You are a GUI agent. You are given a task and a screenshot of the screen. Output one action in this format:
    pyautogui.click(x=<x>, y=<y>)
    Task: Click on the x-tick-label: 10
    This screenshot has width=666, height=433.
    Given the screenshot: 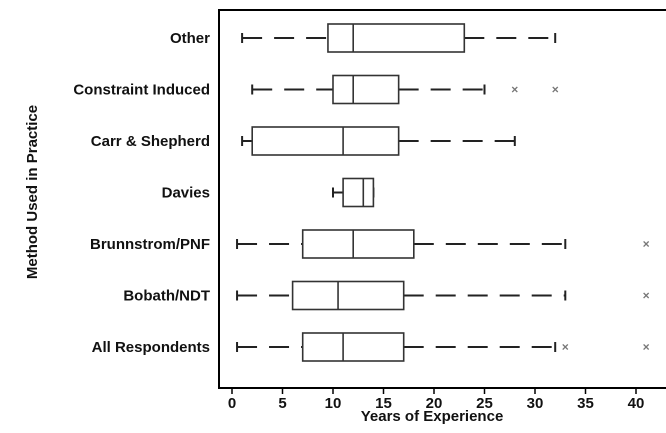 What is the action you would take?
    pyautogui.click(x=333, y=403)
    